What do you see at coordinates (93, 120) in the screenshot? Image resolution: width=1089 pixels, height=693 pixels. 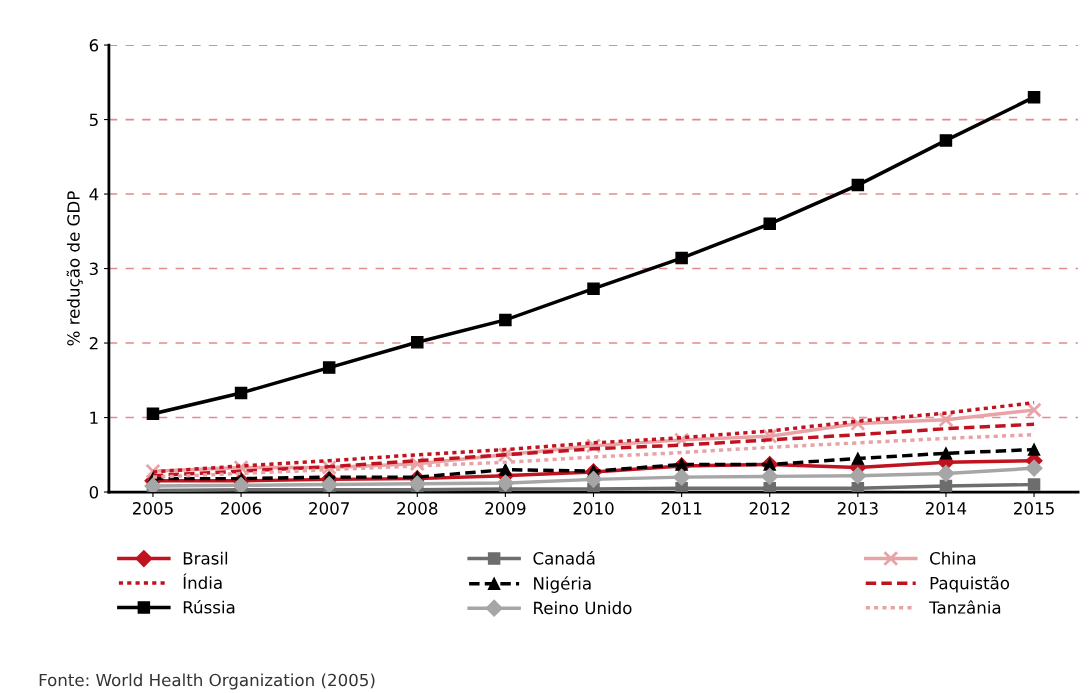 I see `y-tick-label: 5` at bounding box center [93, 120].